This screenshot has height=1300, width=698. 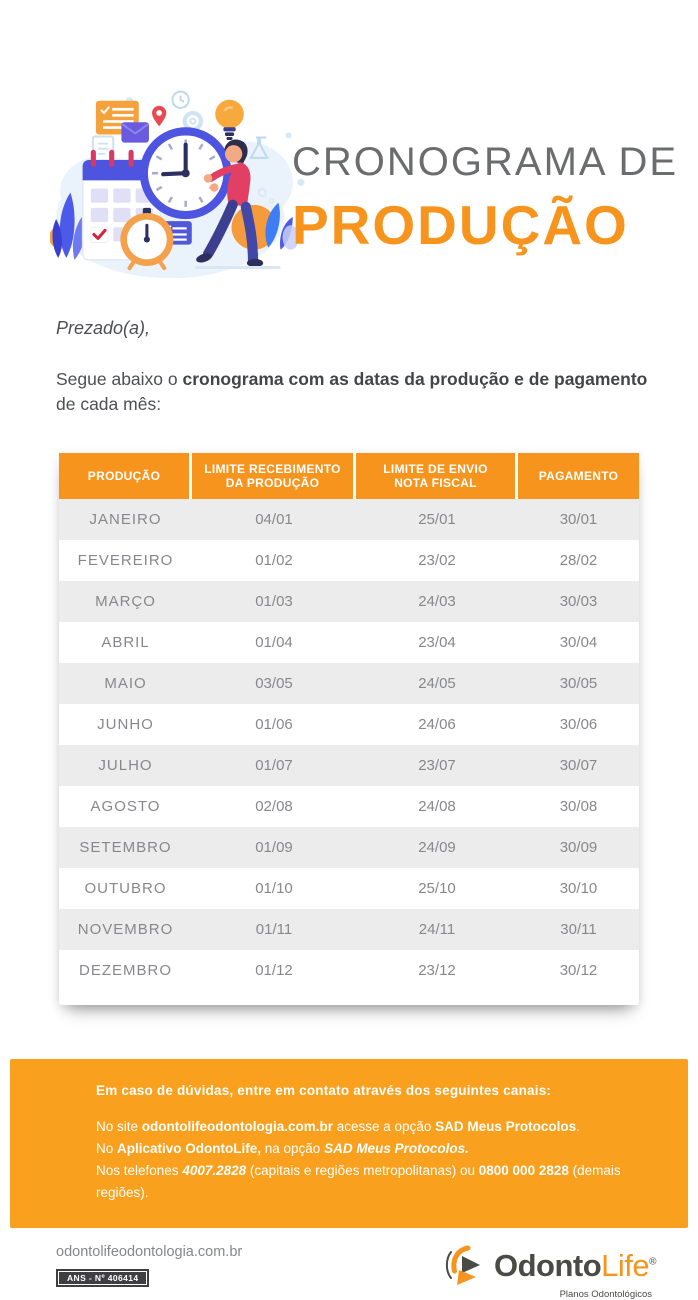 What do you see at coordinates (125, 724) in the screenshot?
I see `cell-month: JUNHO` at bounding box center [125, 724].